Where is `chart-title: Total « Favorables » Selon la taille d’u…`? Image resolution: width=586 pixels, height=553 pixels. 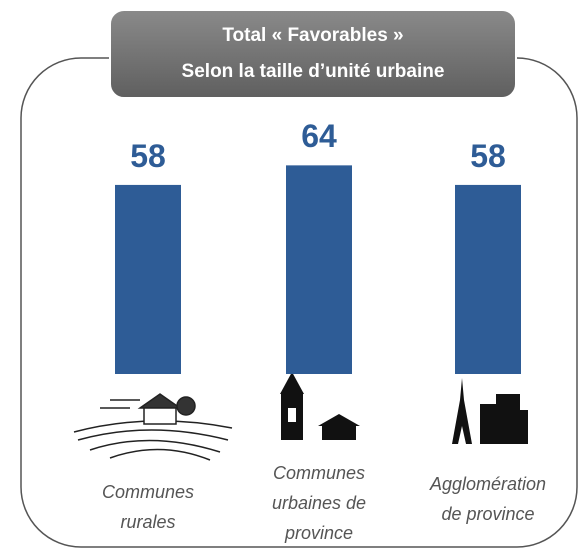 chart-title: Total « Favorables » Selon la taille d’u… is located at coordinates (313, 53).